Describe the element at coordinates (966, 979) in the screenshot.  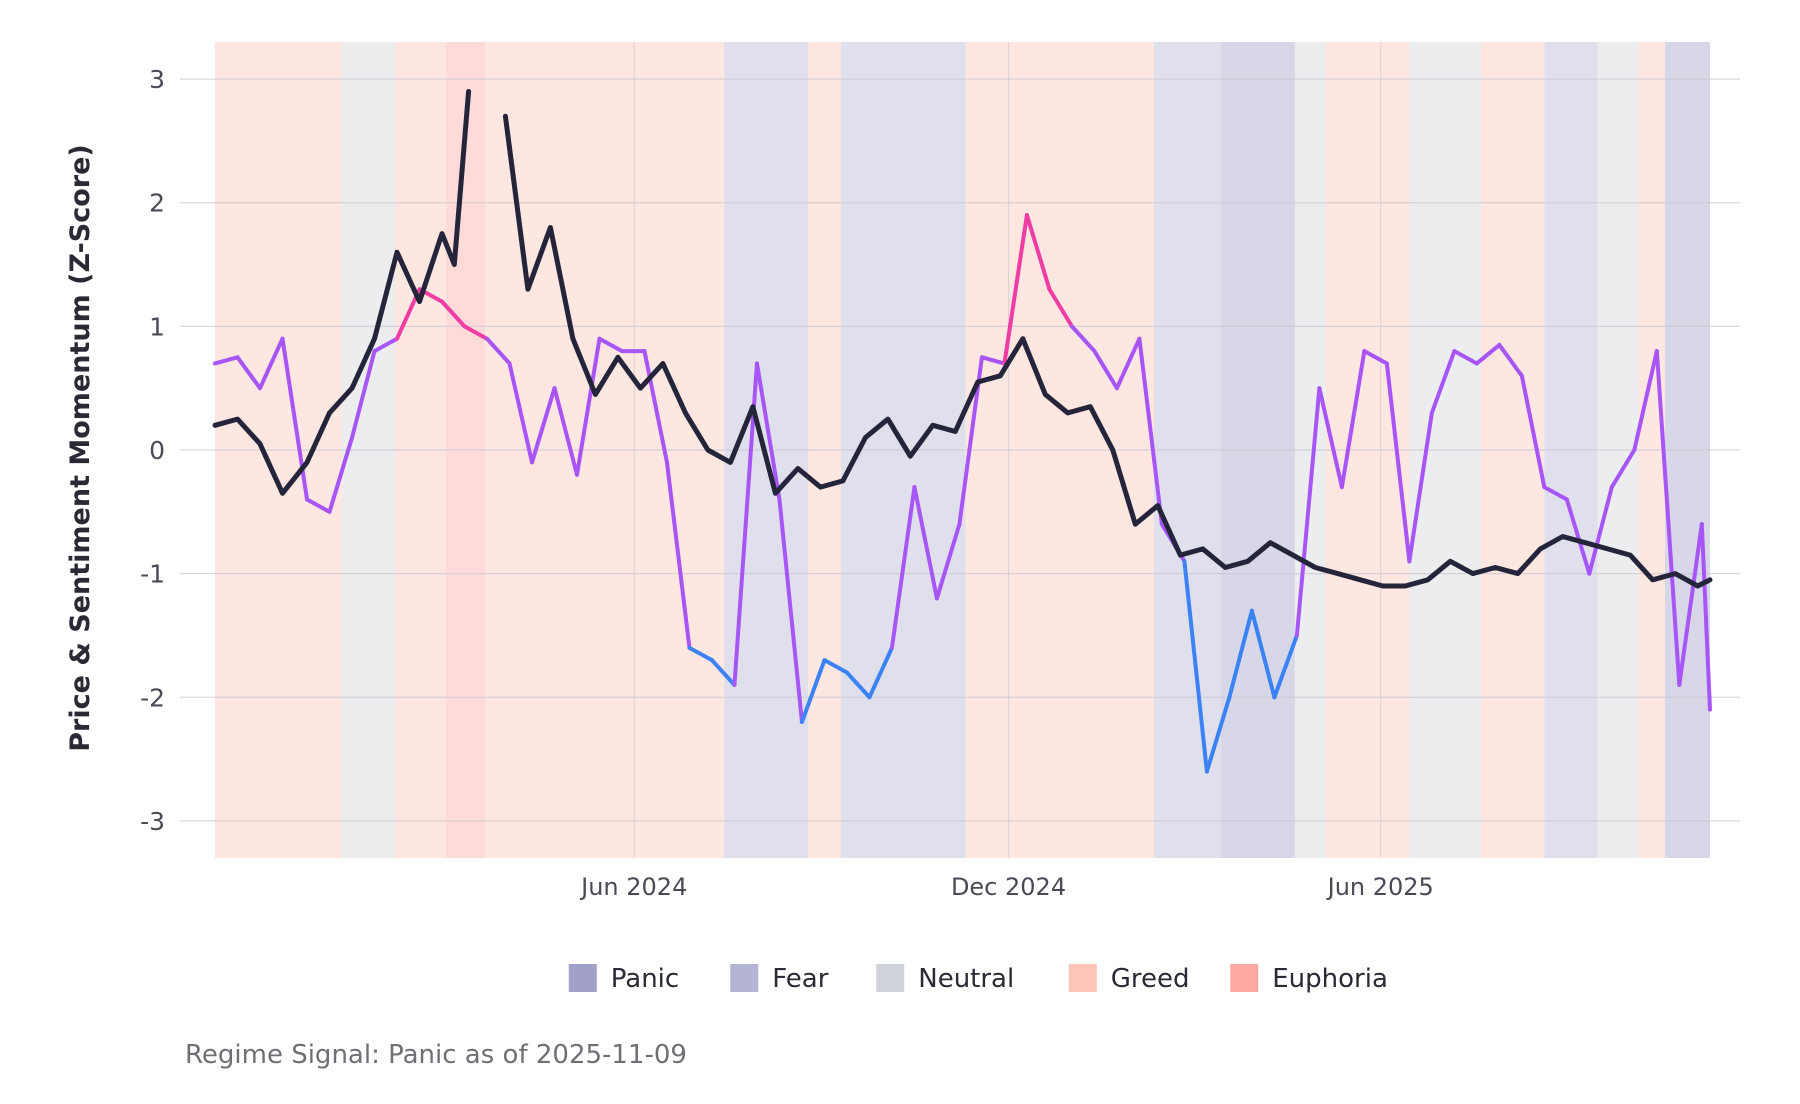
I see `legend-label-neutral: Neutral` at that location.